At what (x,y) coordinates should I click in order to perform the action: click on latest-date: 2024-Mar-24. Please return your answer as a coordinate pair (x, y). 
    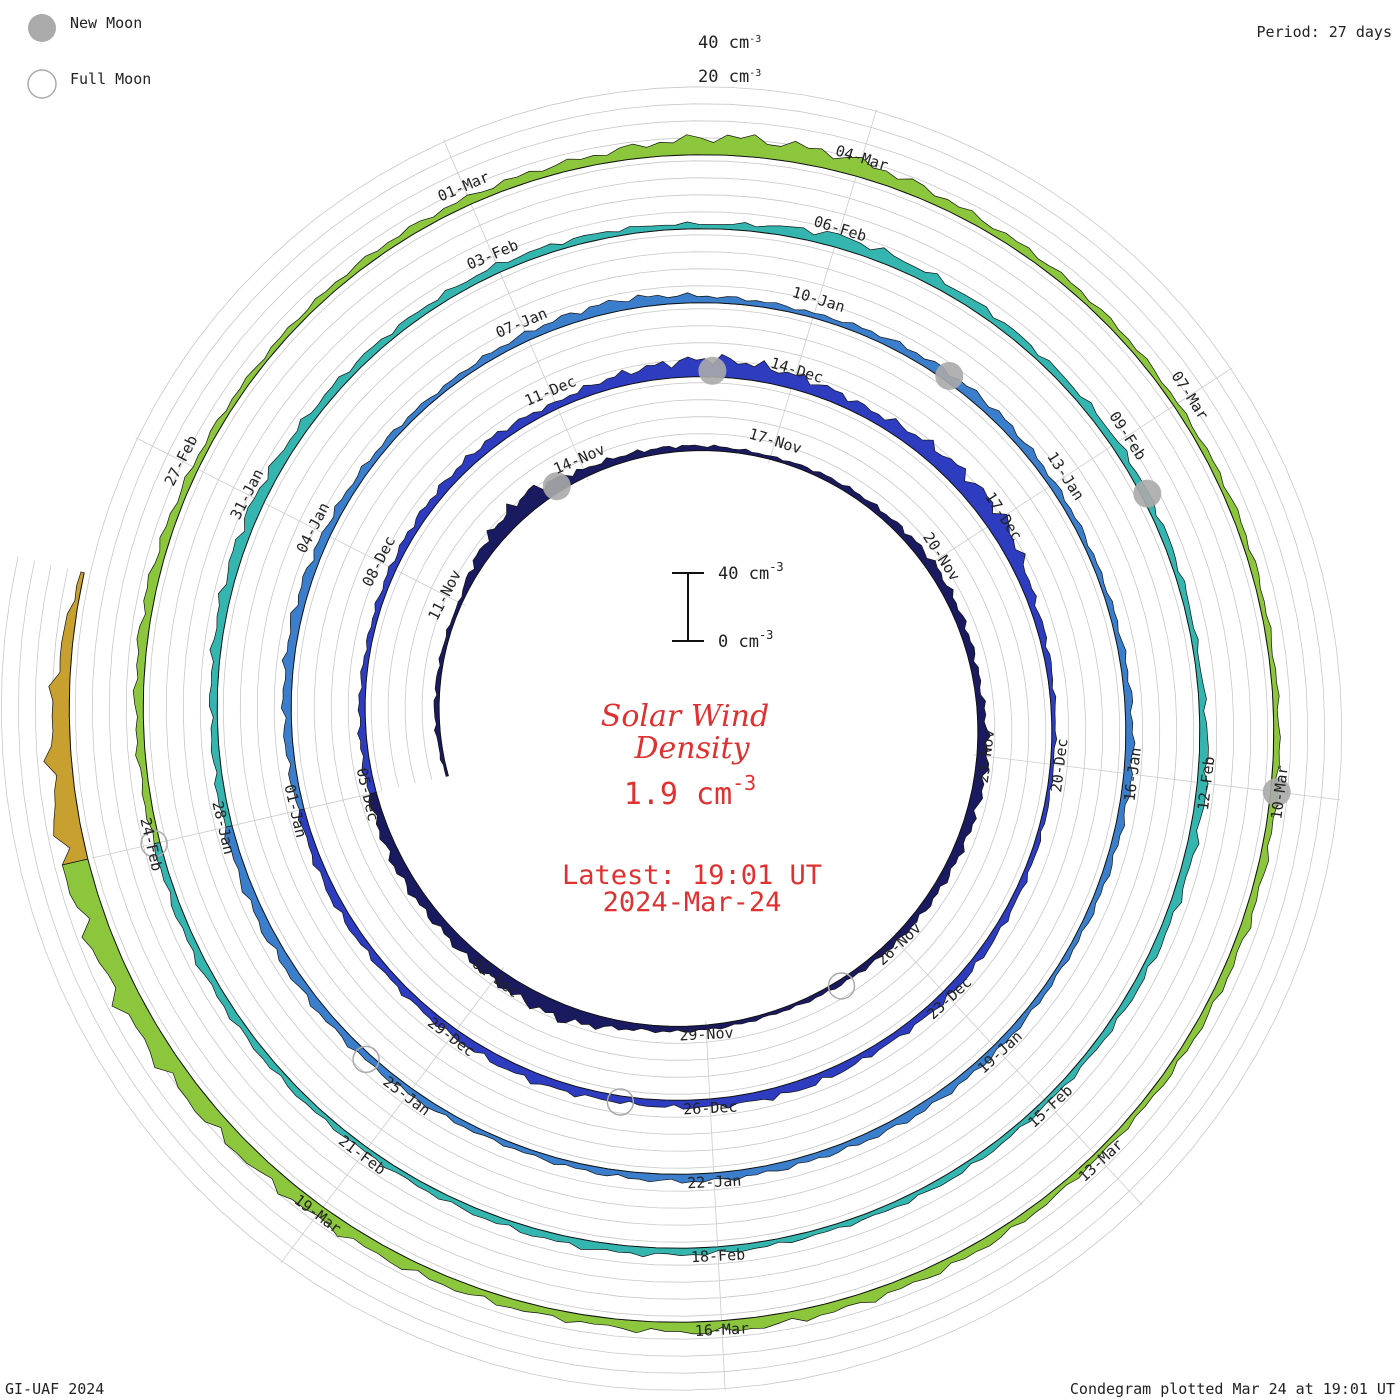
    Looking at the image, I should click on (692, 902).